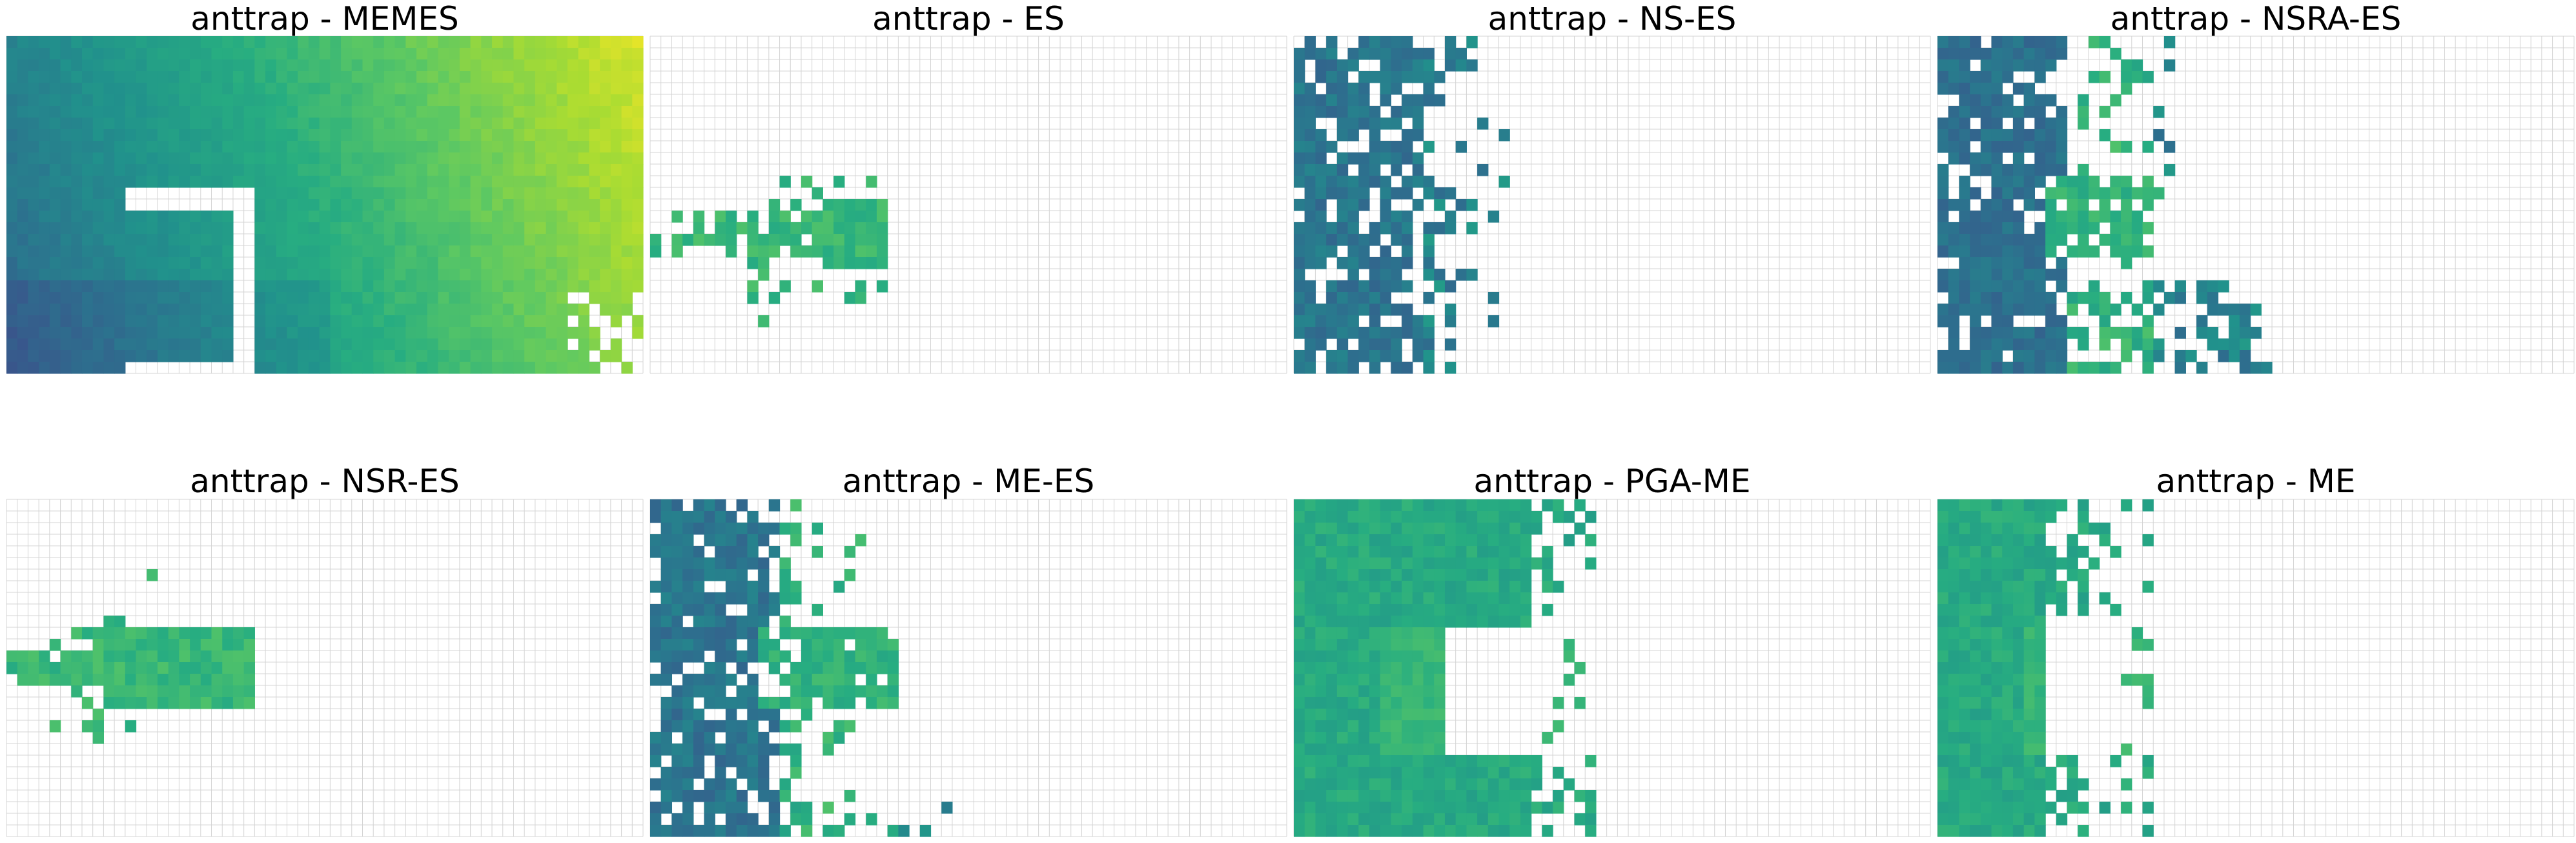  Describe the element at coordinates (802, 668) in the screenshot. I see `heatmap-cells` at that location.